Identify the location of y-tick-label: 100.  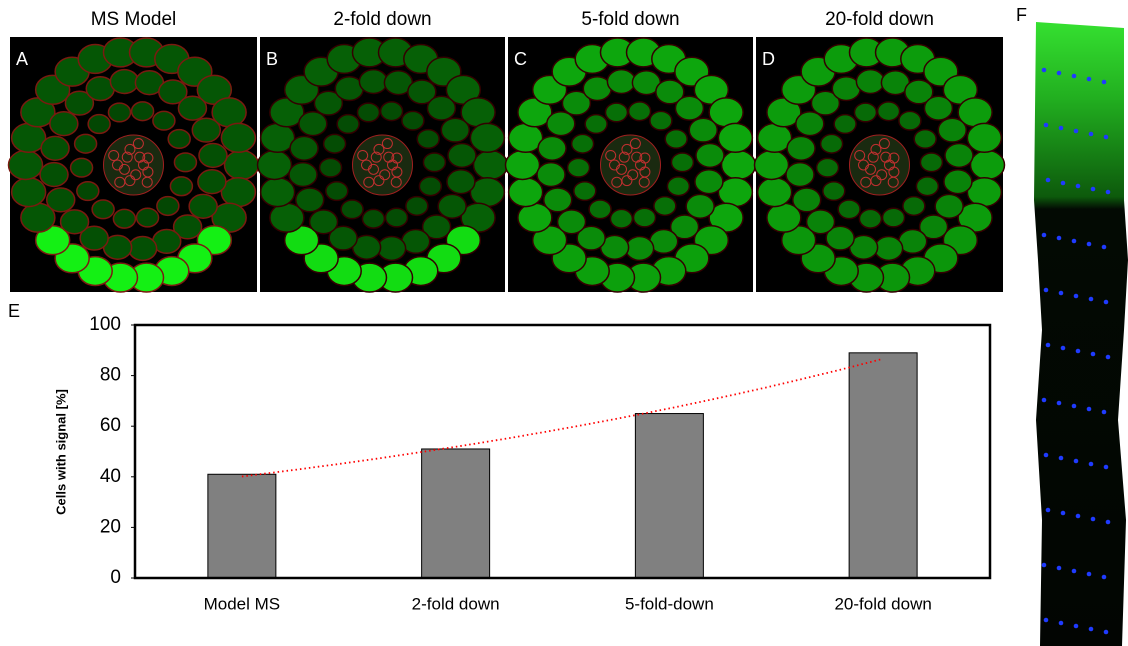
(105, 324).